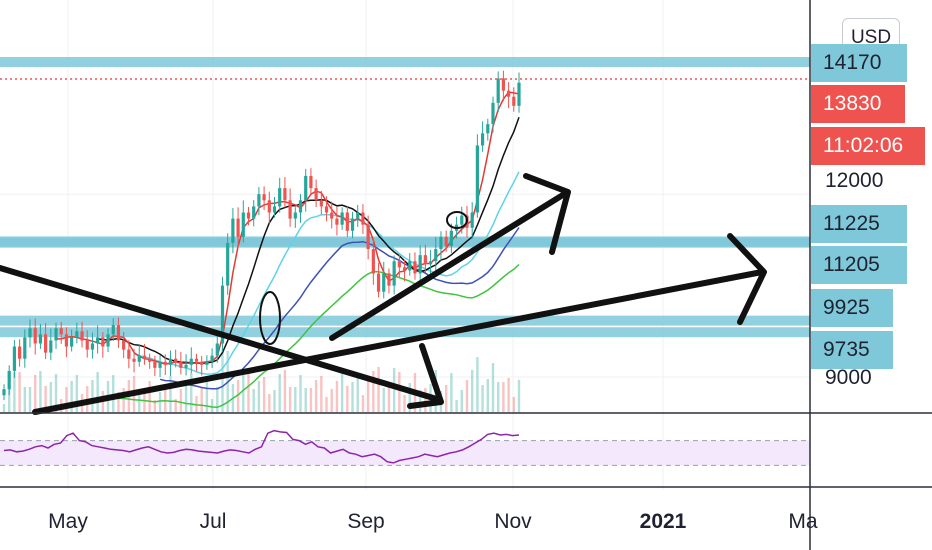 The image size is (932, 550). I want to click on x-tick-jul: Jul, so click(213, 521).